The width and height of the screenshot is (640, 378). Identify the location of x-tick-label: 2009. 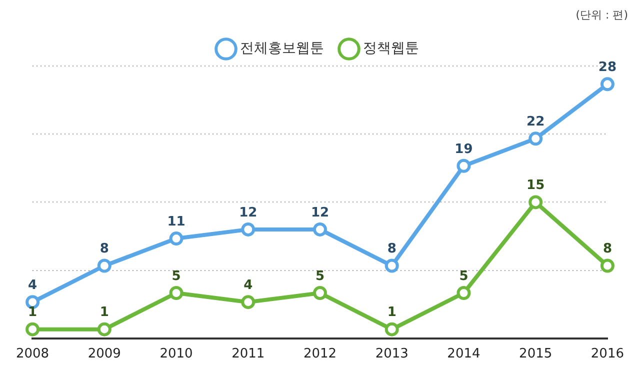
(104, 354).